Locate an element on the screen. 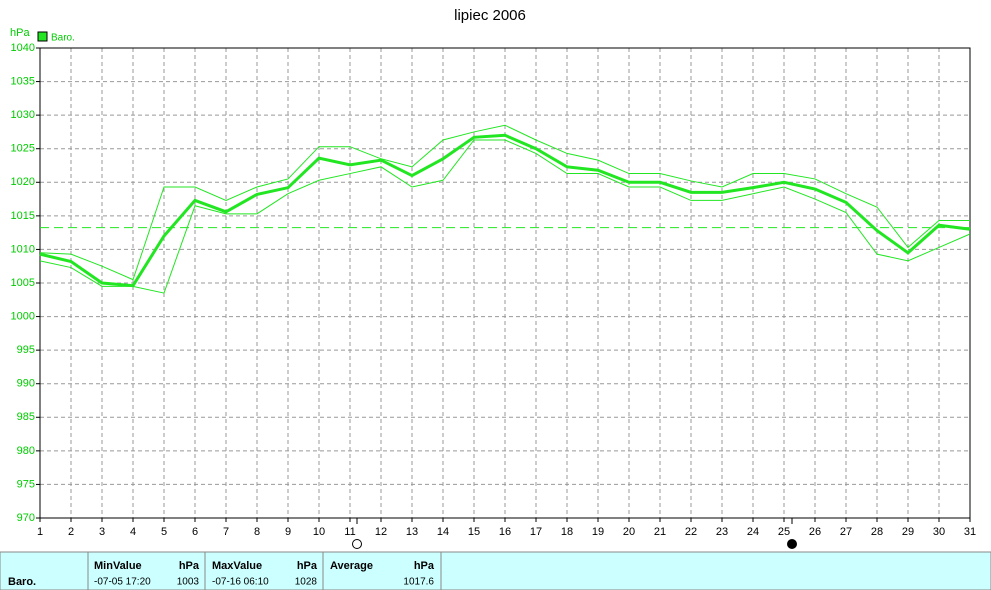  x-tick-label: 10 is located at coordinates (319, 532).